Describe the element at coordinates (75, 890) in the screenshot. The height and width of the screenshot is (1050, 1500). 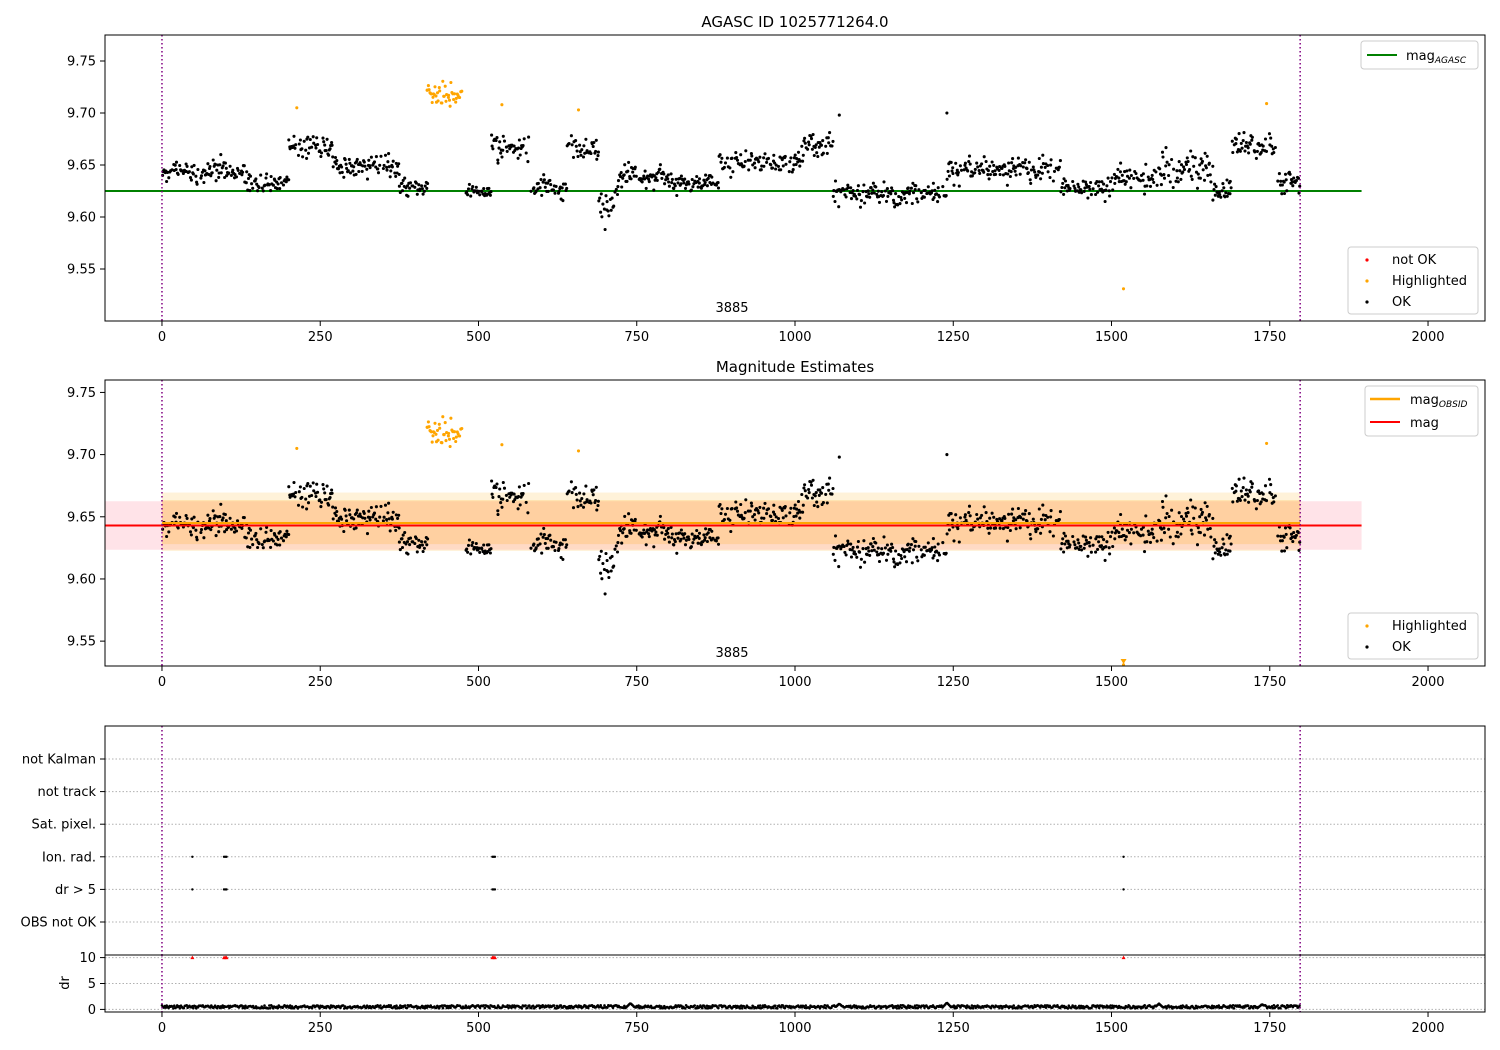
I see `flag-row-label: dr > 5` at that location.